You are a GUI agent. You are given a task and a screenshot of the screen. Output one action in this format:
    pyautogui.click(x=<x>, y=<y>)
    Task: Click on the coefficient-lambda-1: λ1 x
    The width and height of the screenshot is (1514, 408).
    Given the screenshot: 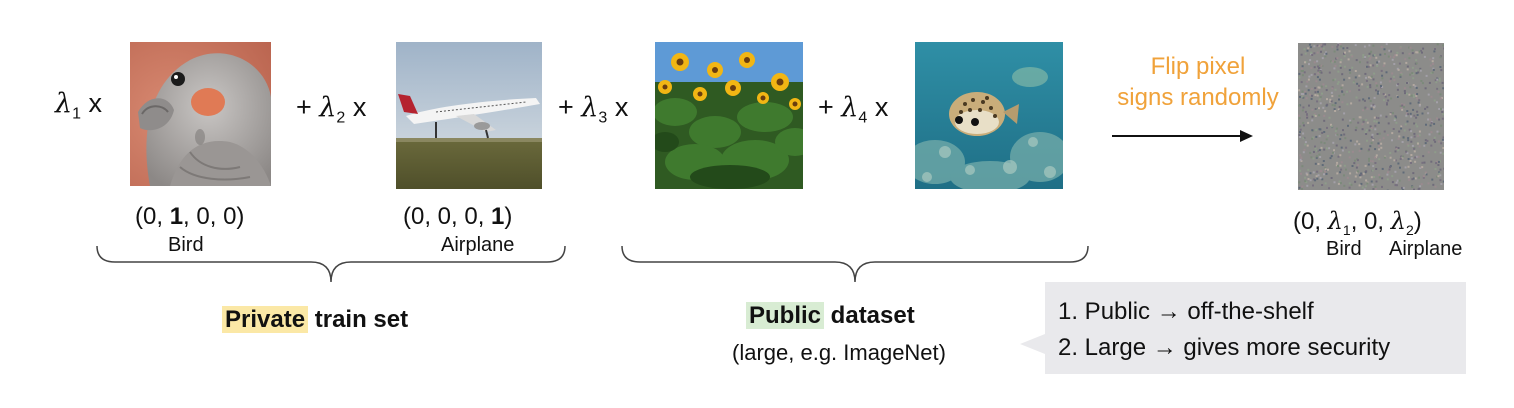 What is the action you would take?
    pyautogui.click(x=79, y=105)
    